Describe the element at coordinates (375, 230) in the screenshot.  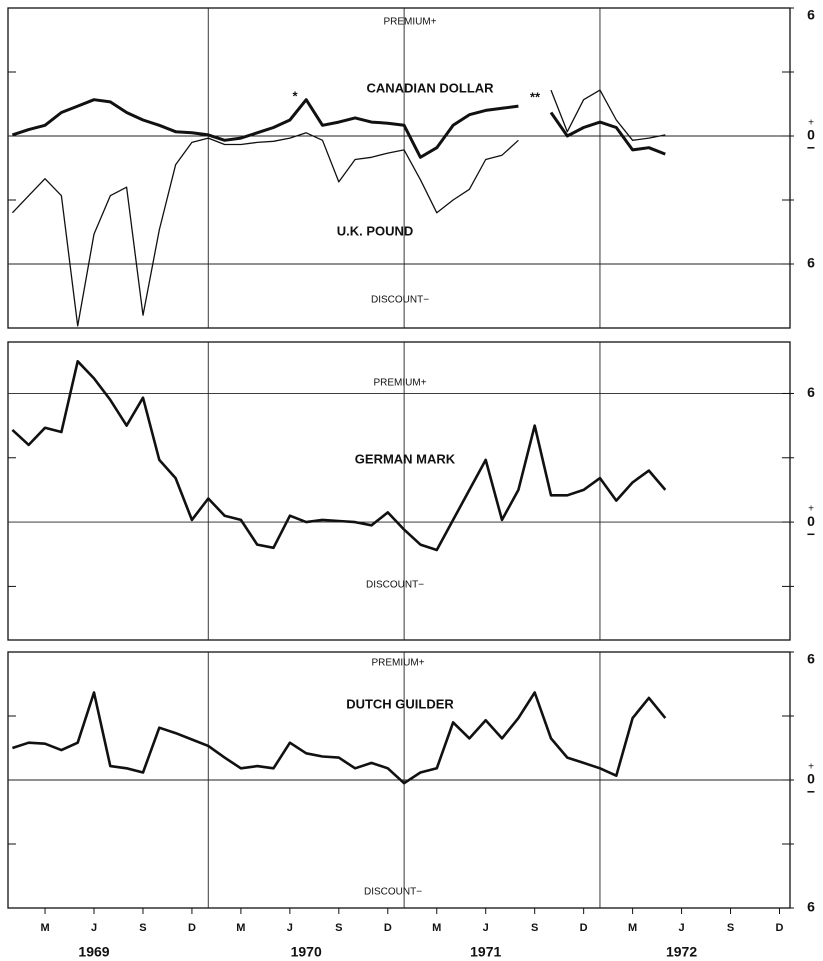
I see `series-label: U.K. POUND` at that location.